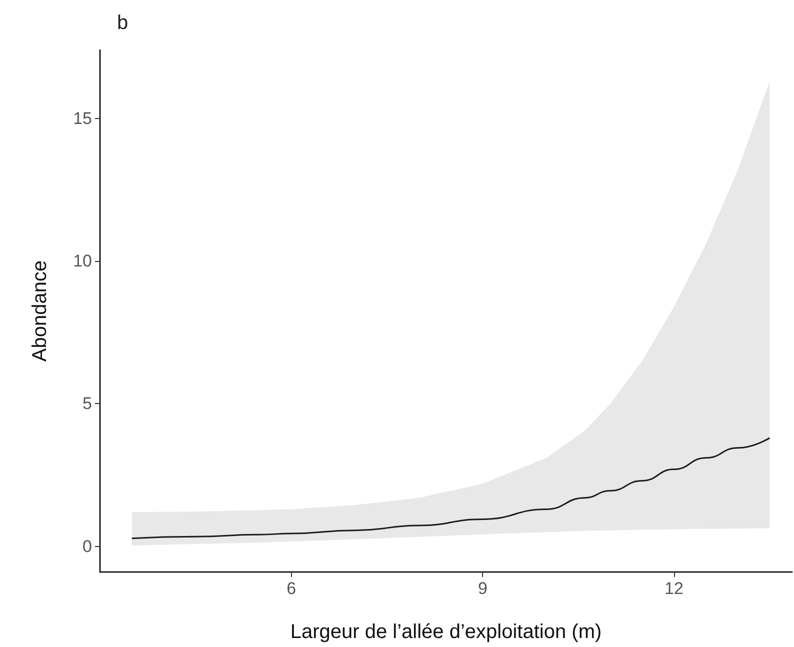 The image size is (794, 647). Describe the element at coordinates (291, 588) in the screenshot. I see `x-tick-label: 6` at that location.